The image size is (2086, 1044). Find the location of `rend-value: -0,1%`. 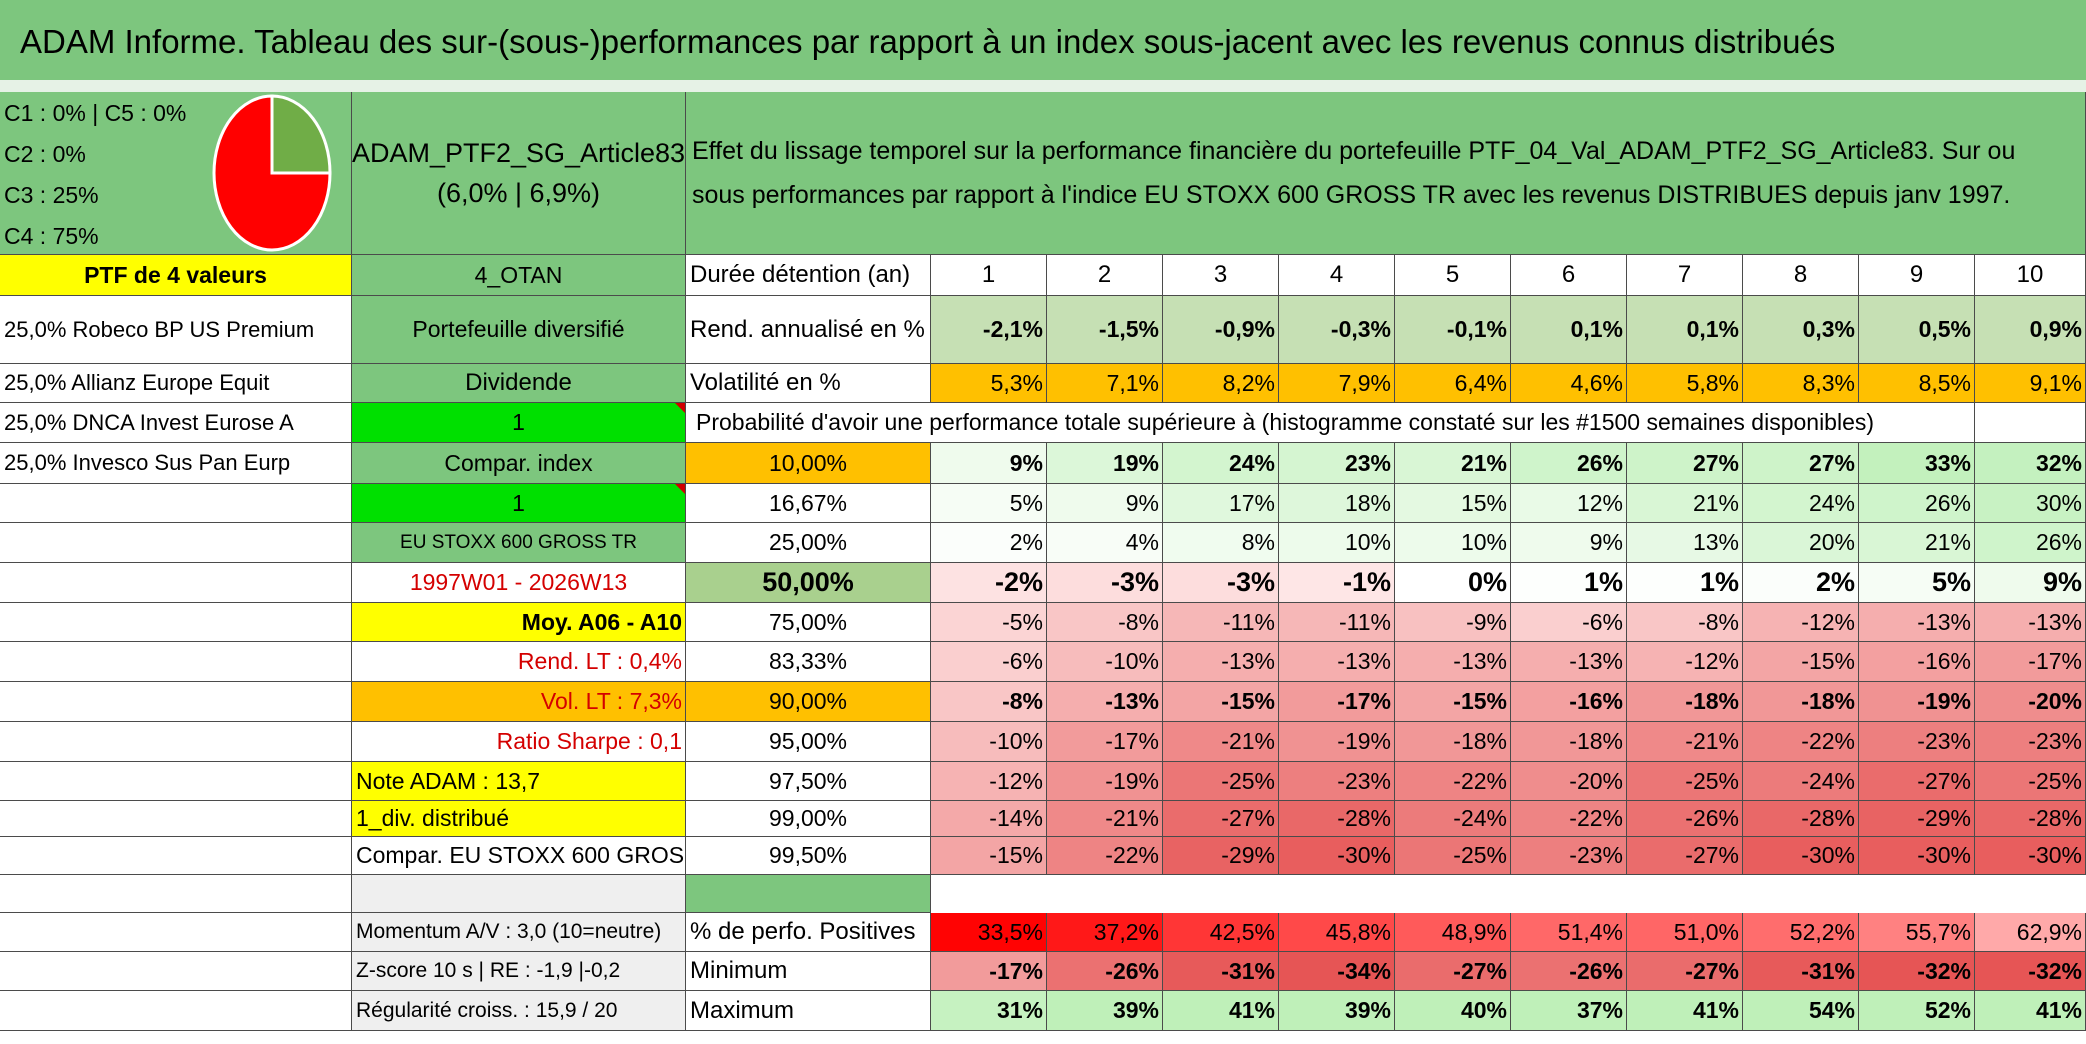

rend-value: -0,1% is located at coordinates (1453, 330).